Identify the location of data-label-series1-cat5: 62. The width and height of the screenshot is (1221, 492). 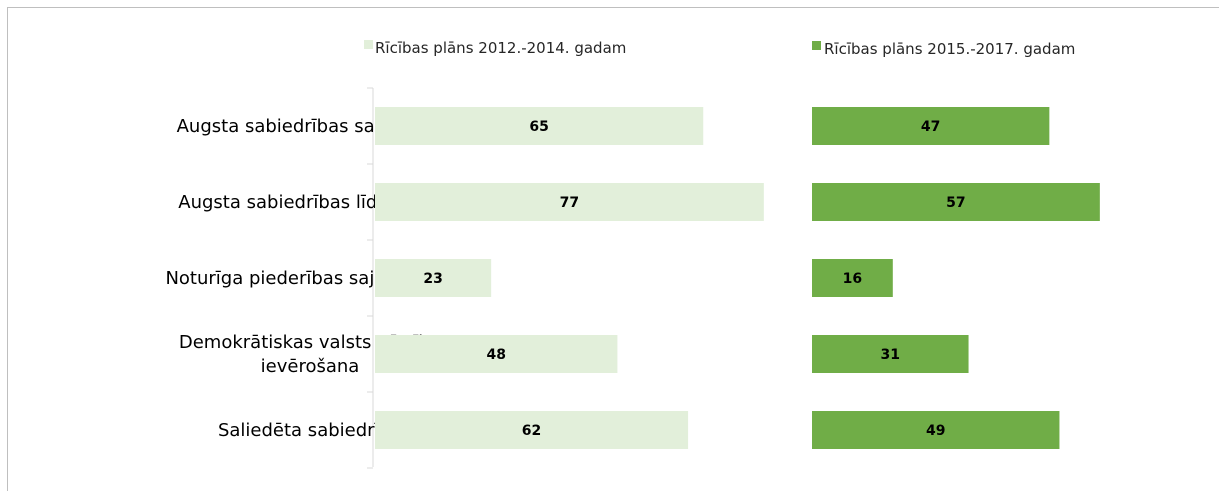
(531, 431).